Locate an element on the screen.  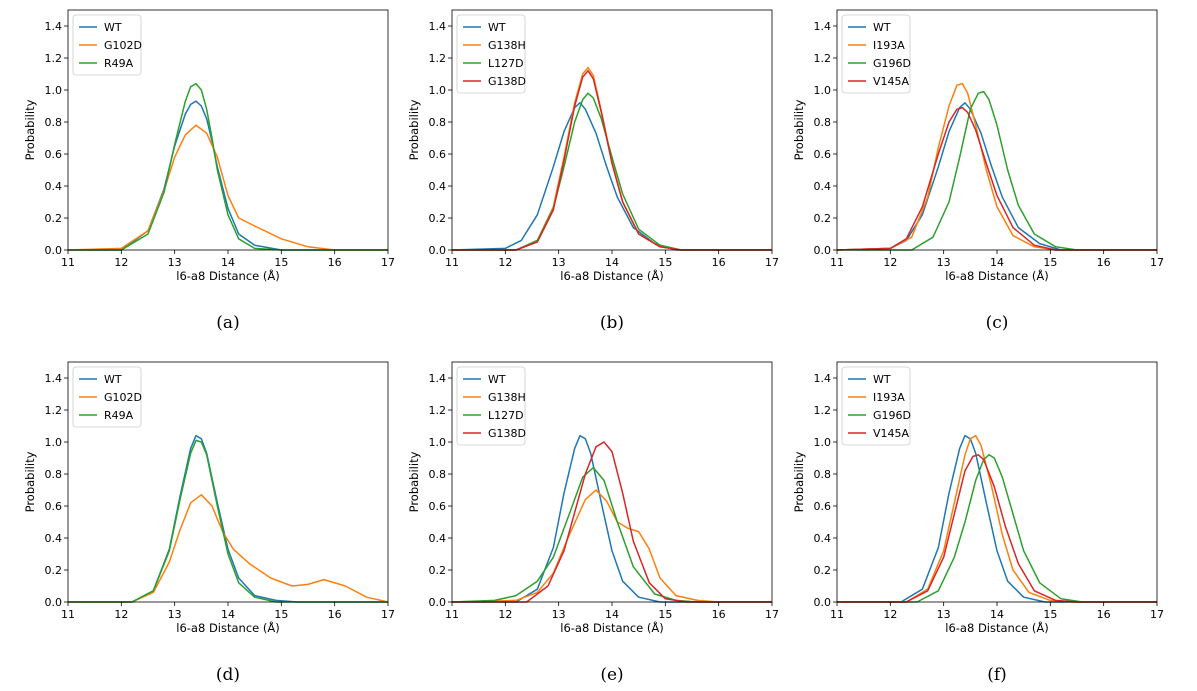
series-line-i193a is located at coordinates (997, 518).